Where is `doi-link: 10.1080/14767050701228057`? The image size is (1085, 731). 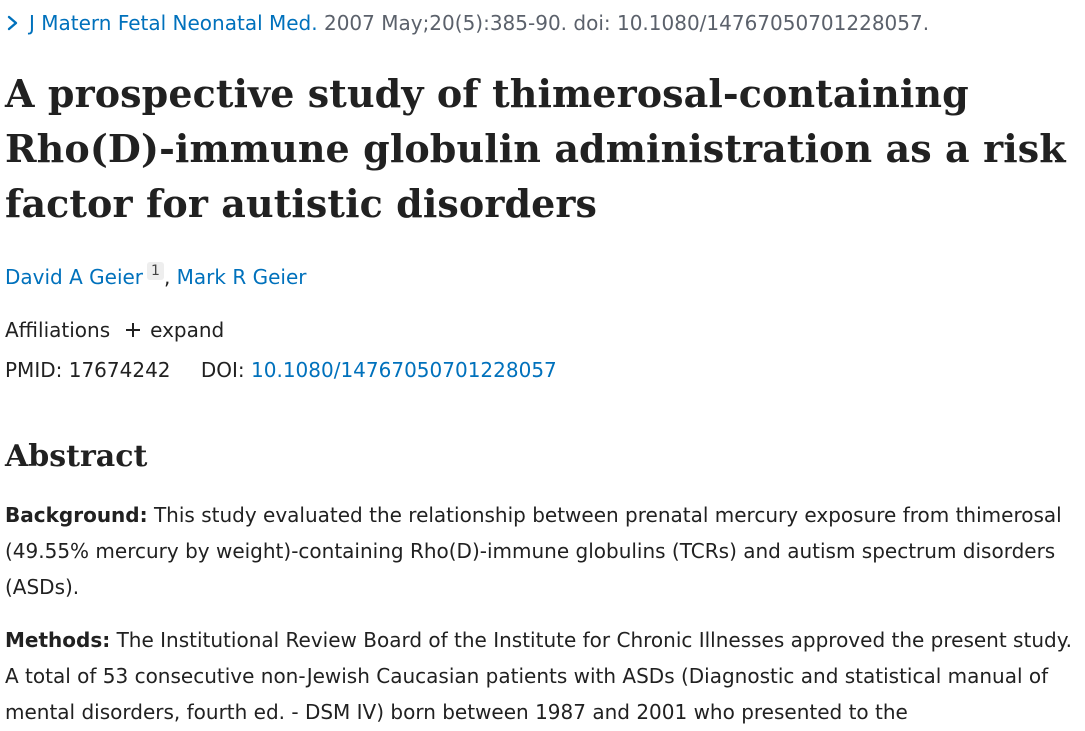 doi-link: 10.1080/14767050701228057 is located at coordinates (404, 370).